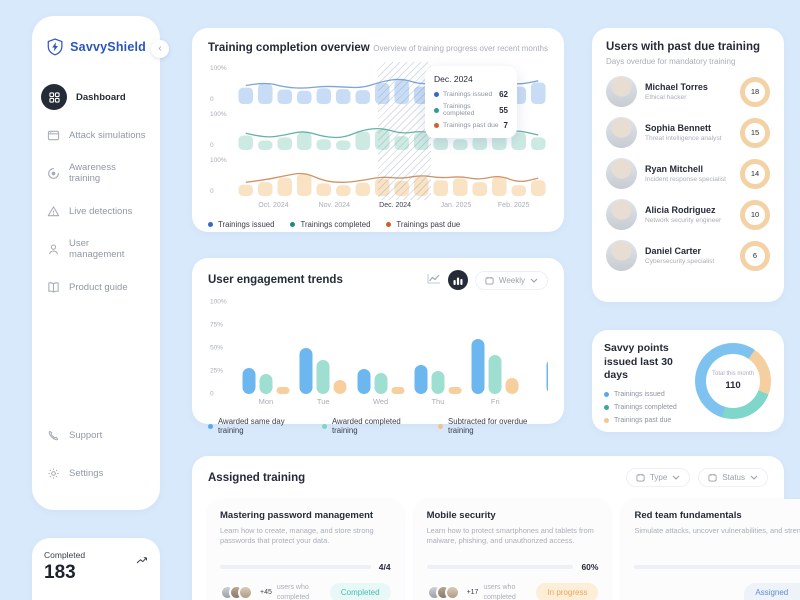 Image resolution: width=800 pixels, height=600 pixels. I want to click on sidebar-item-attack-simulations: Attack simulations, so click(96, 135).